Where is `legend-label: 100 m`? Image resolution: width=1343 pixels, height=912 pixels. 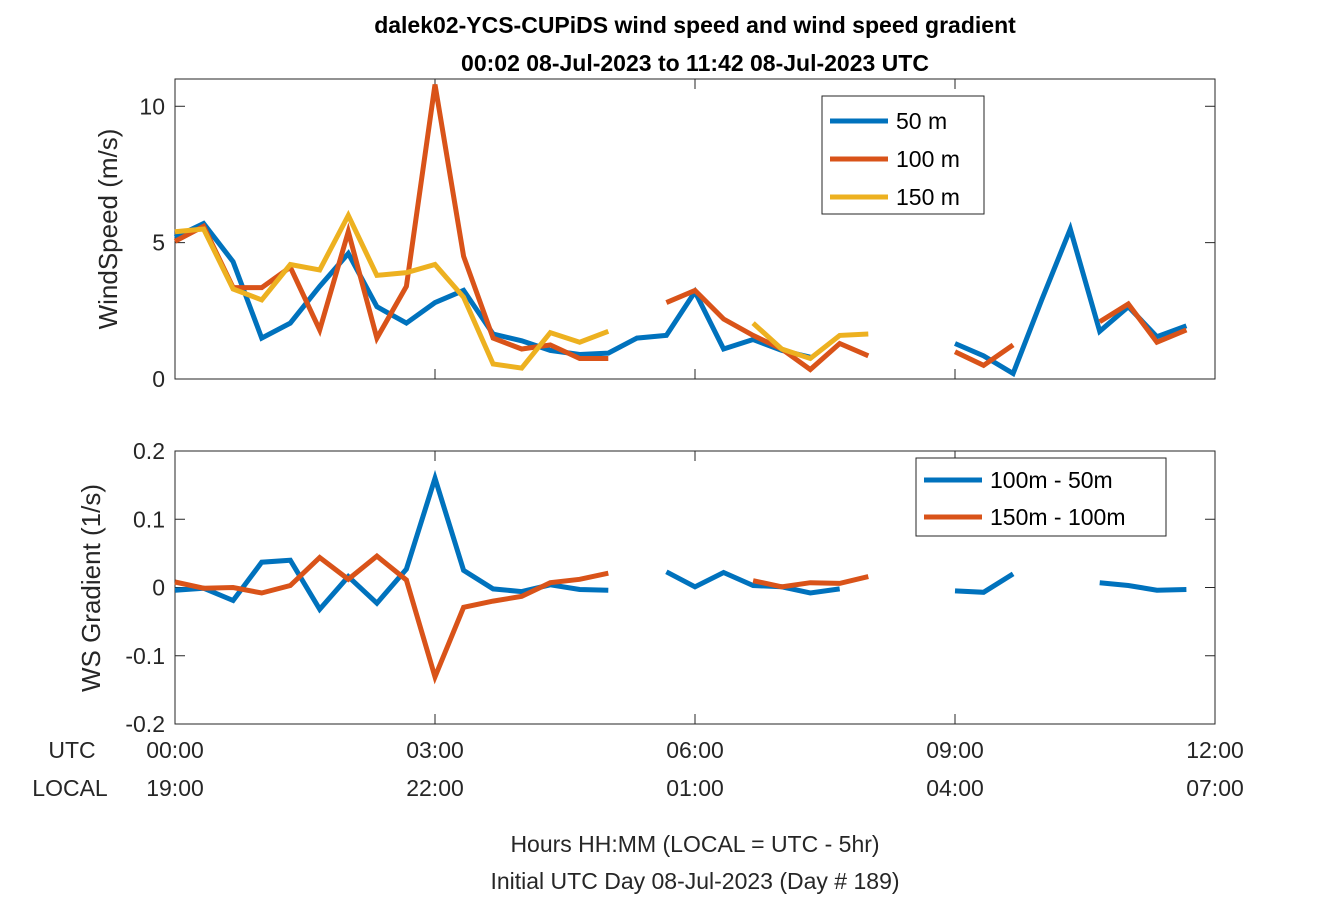
legend-label: 100 m is located at coordinates (928, 159).